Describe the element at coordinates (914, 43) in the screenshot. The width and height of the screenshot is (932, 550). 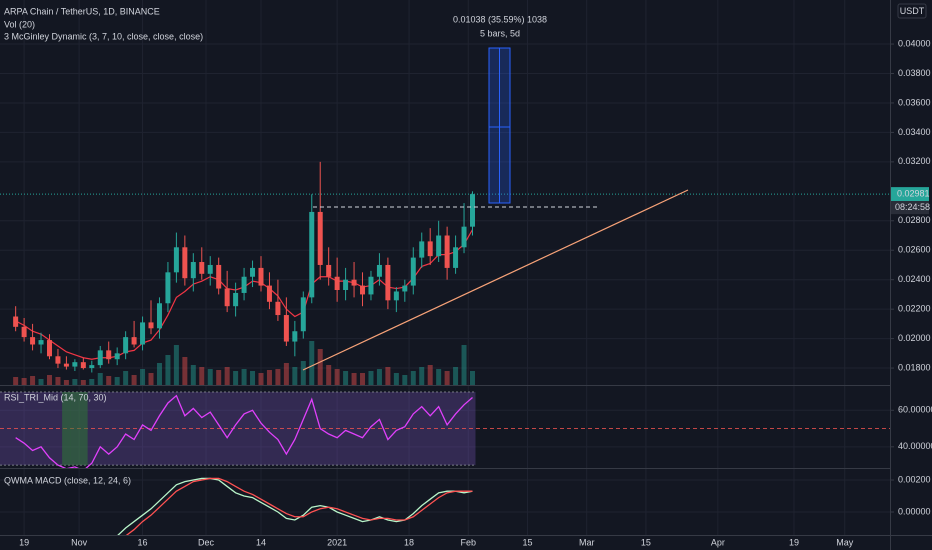
I see `y-tick-label: 0.04000` at that location.